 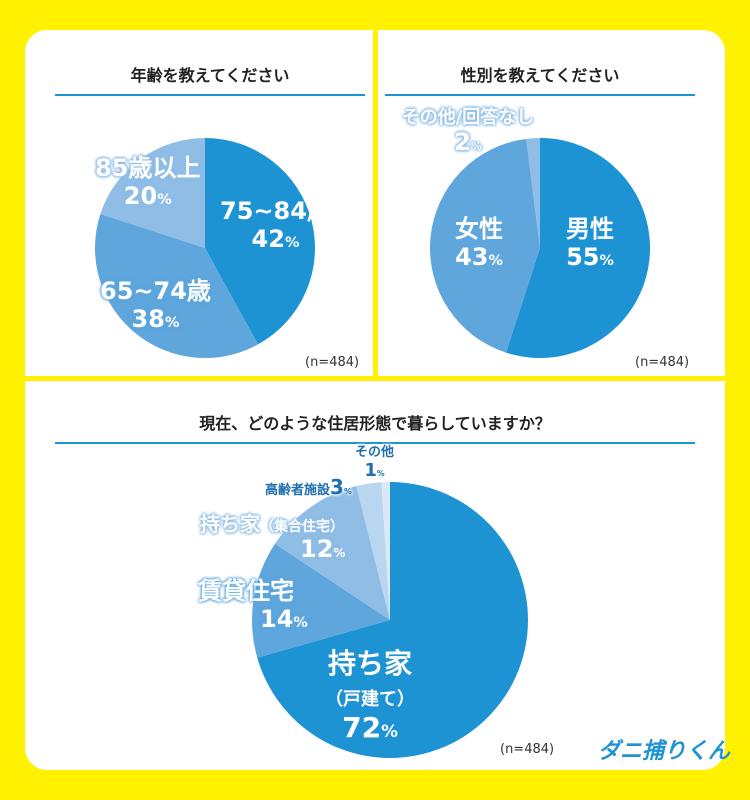 I want to click on brand-logo: ダニ捕りくん, so click(x=664, y=751).